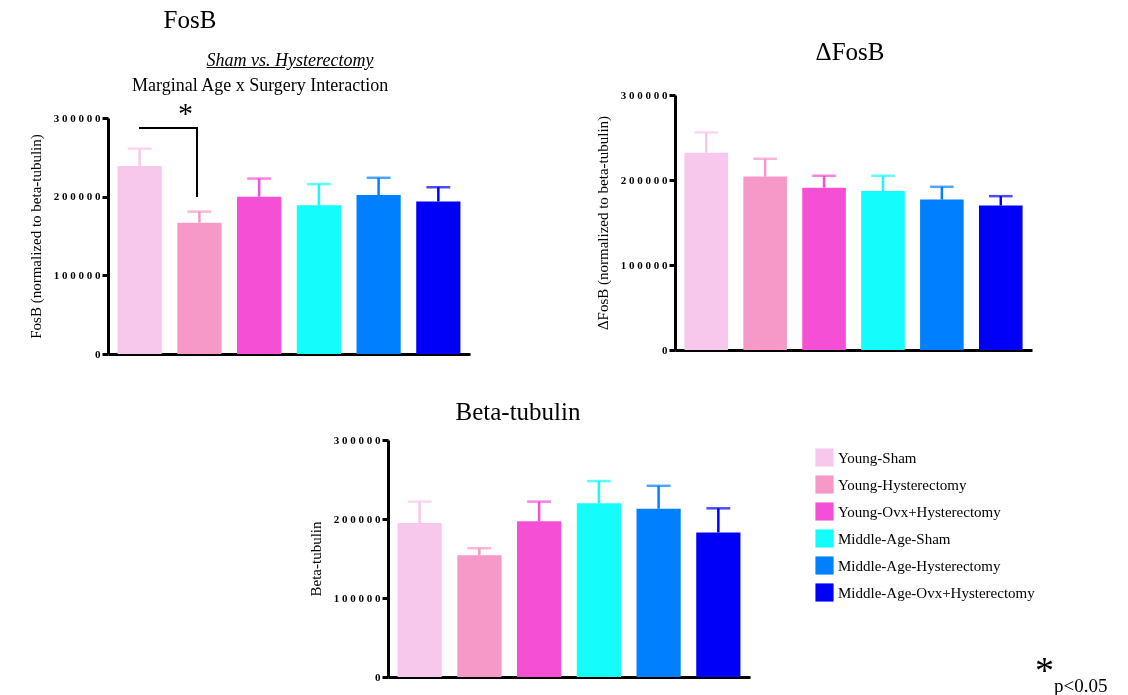 The width and height of the screenshot is (1128, 695). I want to click on chart-subtitle: Sham vs. Hysterectomy, so click(290, 60).